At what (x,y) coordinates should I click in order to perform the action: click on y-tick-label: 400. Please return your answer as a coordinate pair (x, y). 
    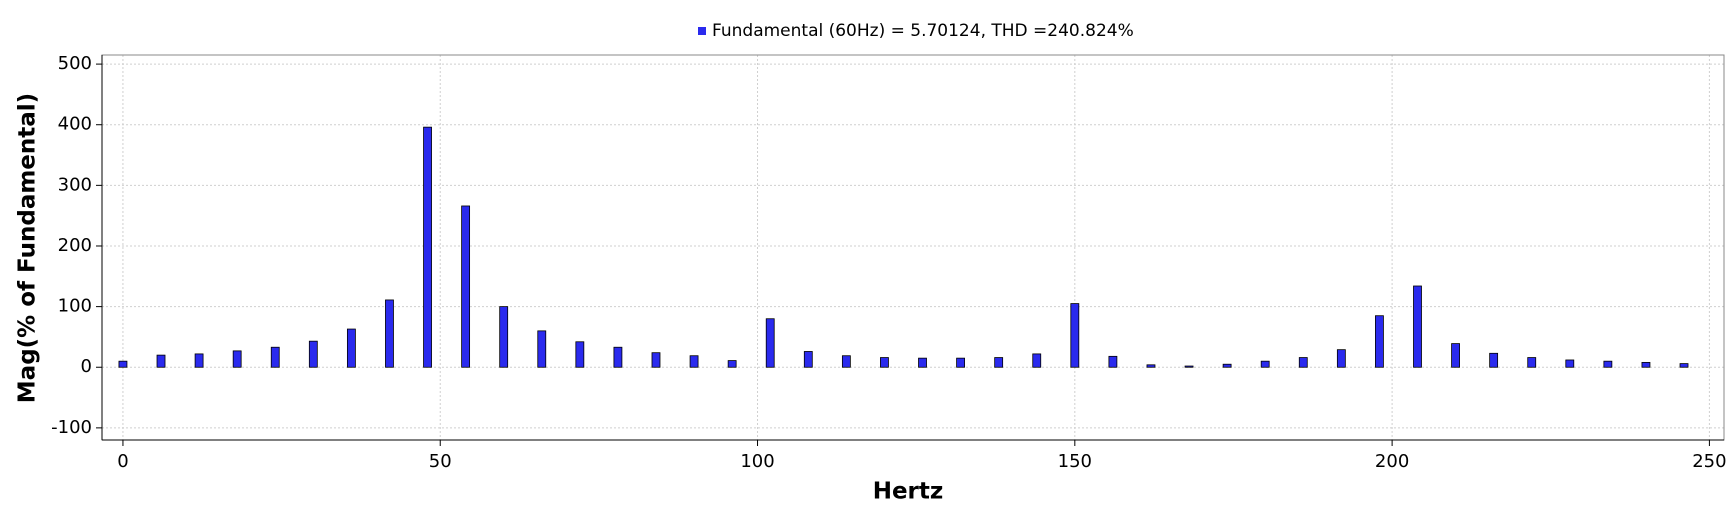
    Looking at the image, I should click on (75, 124).